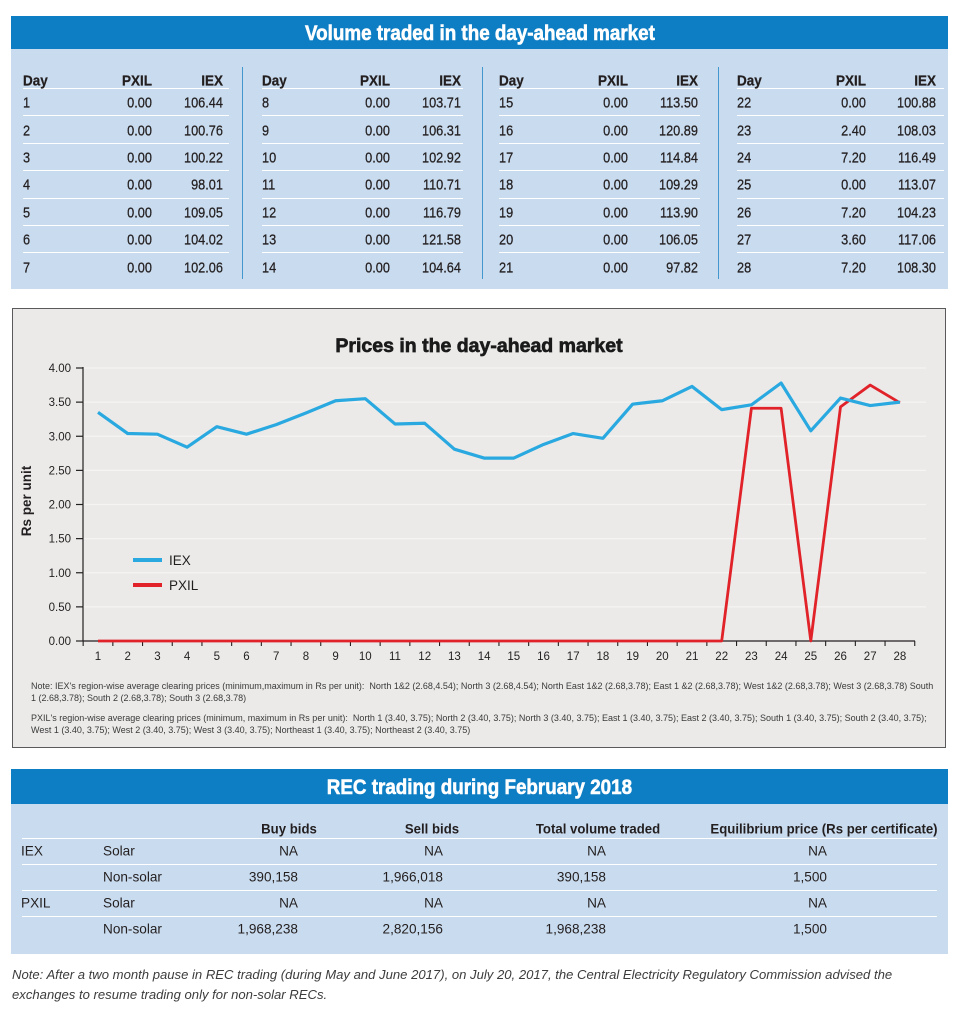 This screenshot has width=957, height=1024. What do you see at coordinates (26, 500) in the screenshot?
I see `svg-text: Rs per unit` at bounding box center [26, 500].